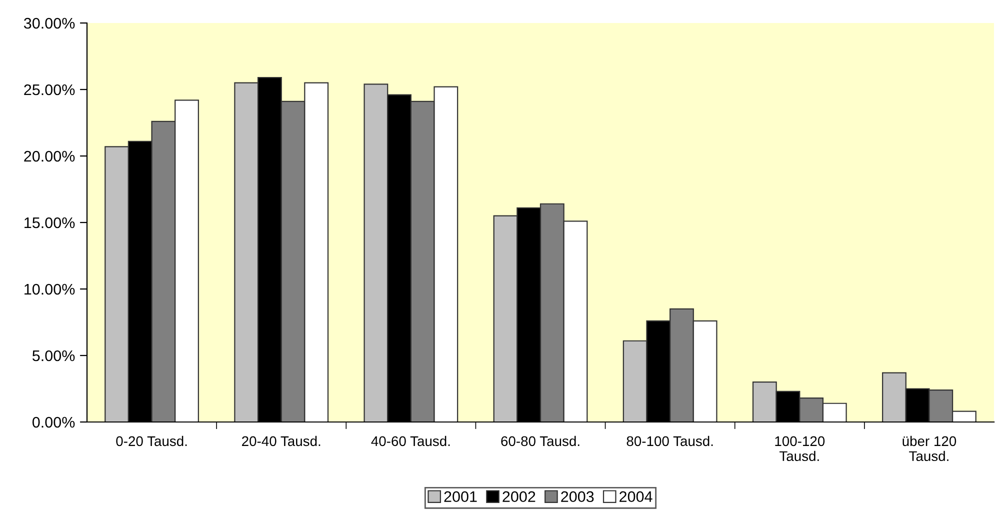 The width and height of the screenshot is (995, 521). What do you see at coordinates (636, 496) in the screenshot?
I see `legend-label: 2004` at bounding box center [636, 496].